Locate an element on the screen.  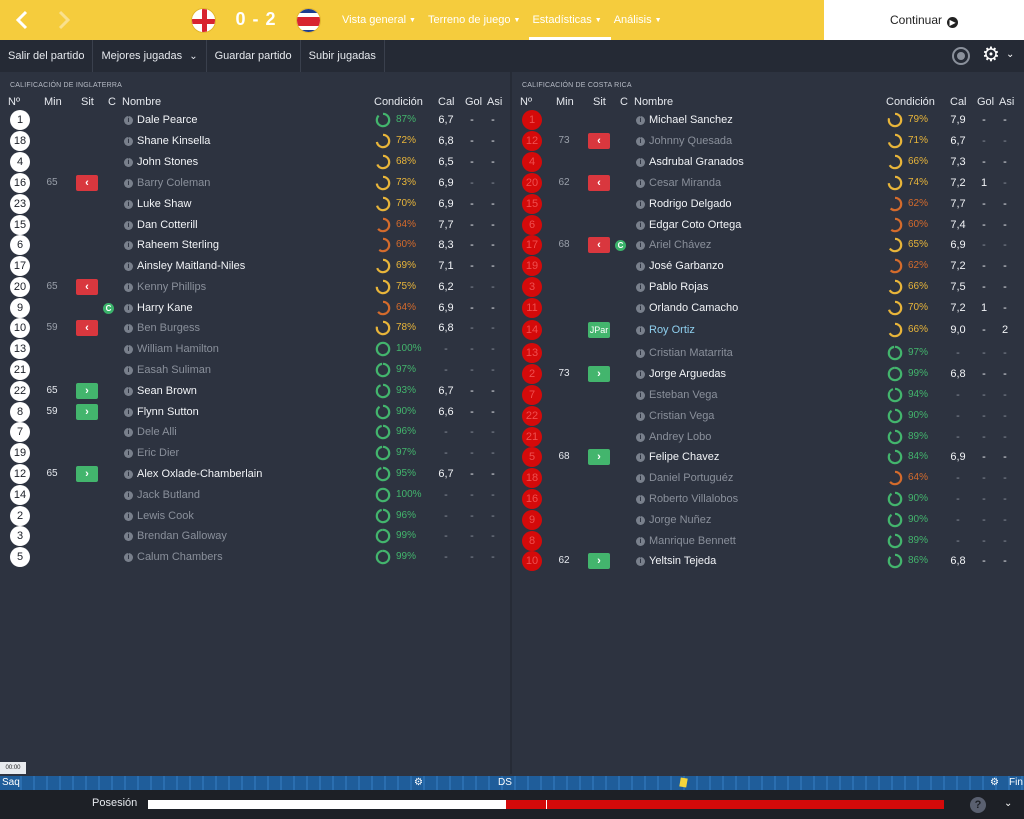
table-row: 8 i Manrique Bennett 89% - - - is located at coordinates (768, 541).